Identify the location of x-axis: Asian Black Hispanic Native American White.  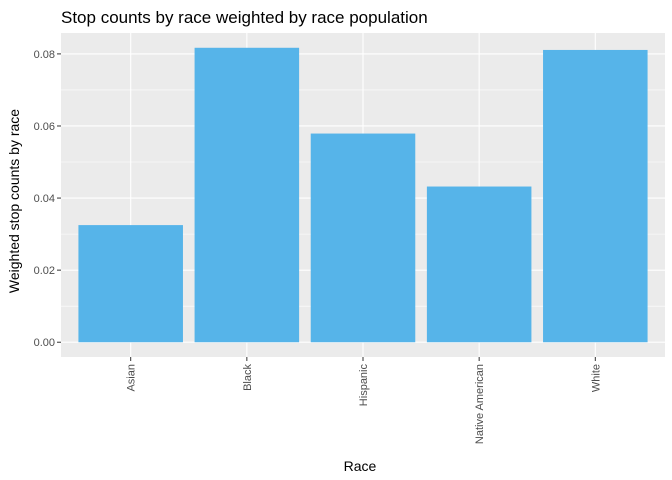
(364, 400).